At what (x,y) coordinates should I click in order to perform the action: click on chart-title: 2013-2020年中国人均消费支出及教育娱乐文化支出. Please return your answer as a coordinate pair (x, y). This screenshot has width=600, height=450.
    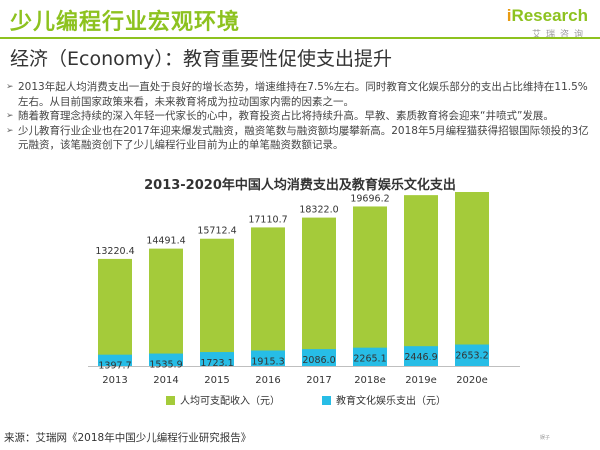
    Looking at the image, I should click on (300, 185).